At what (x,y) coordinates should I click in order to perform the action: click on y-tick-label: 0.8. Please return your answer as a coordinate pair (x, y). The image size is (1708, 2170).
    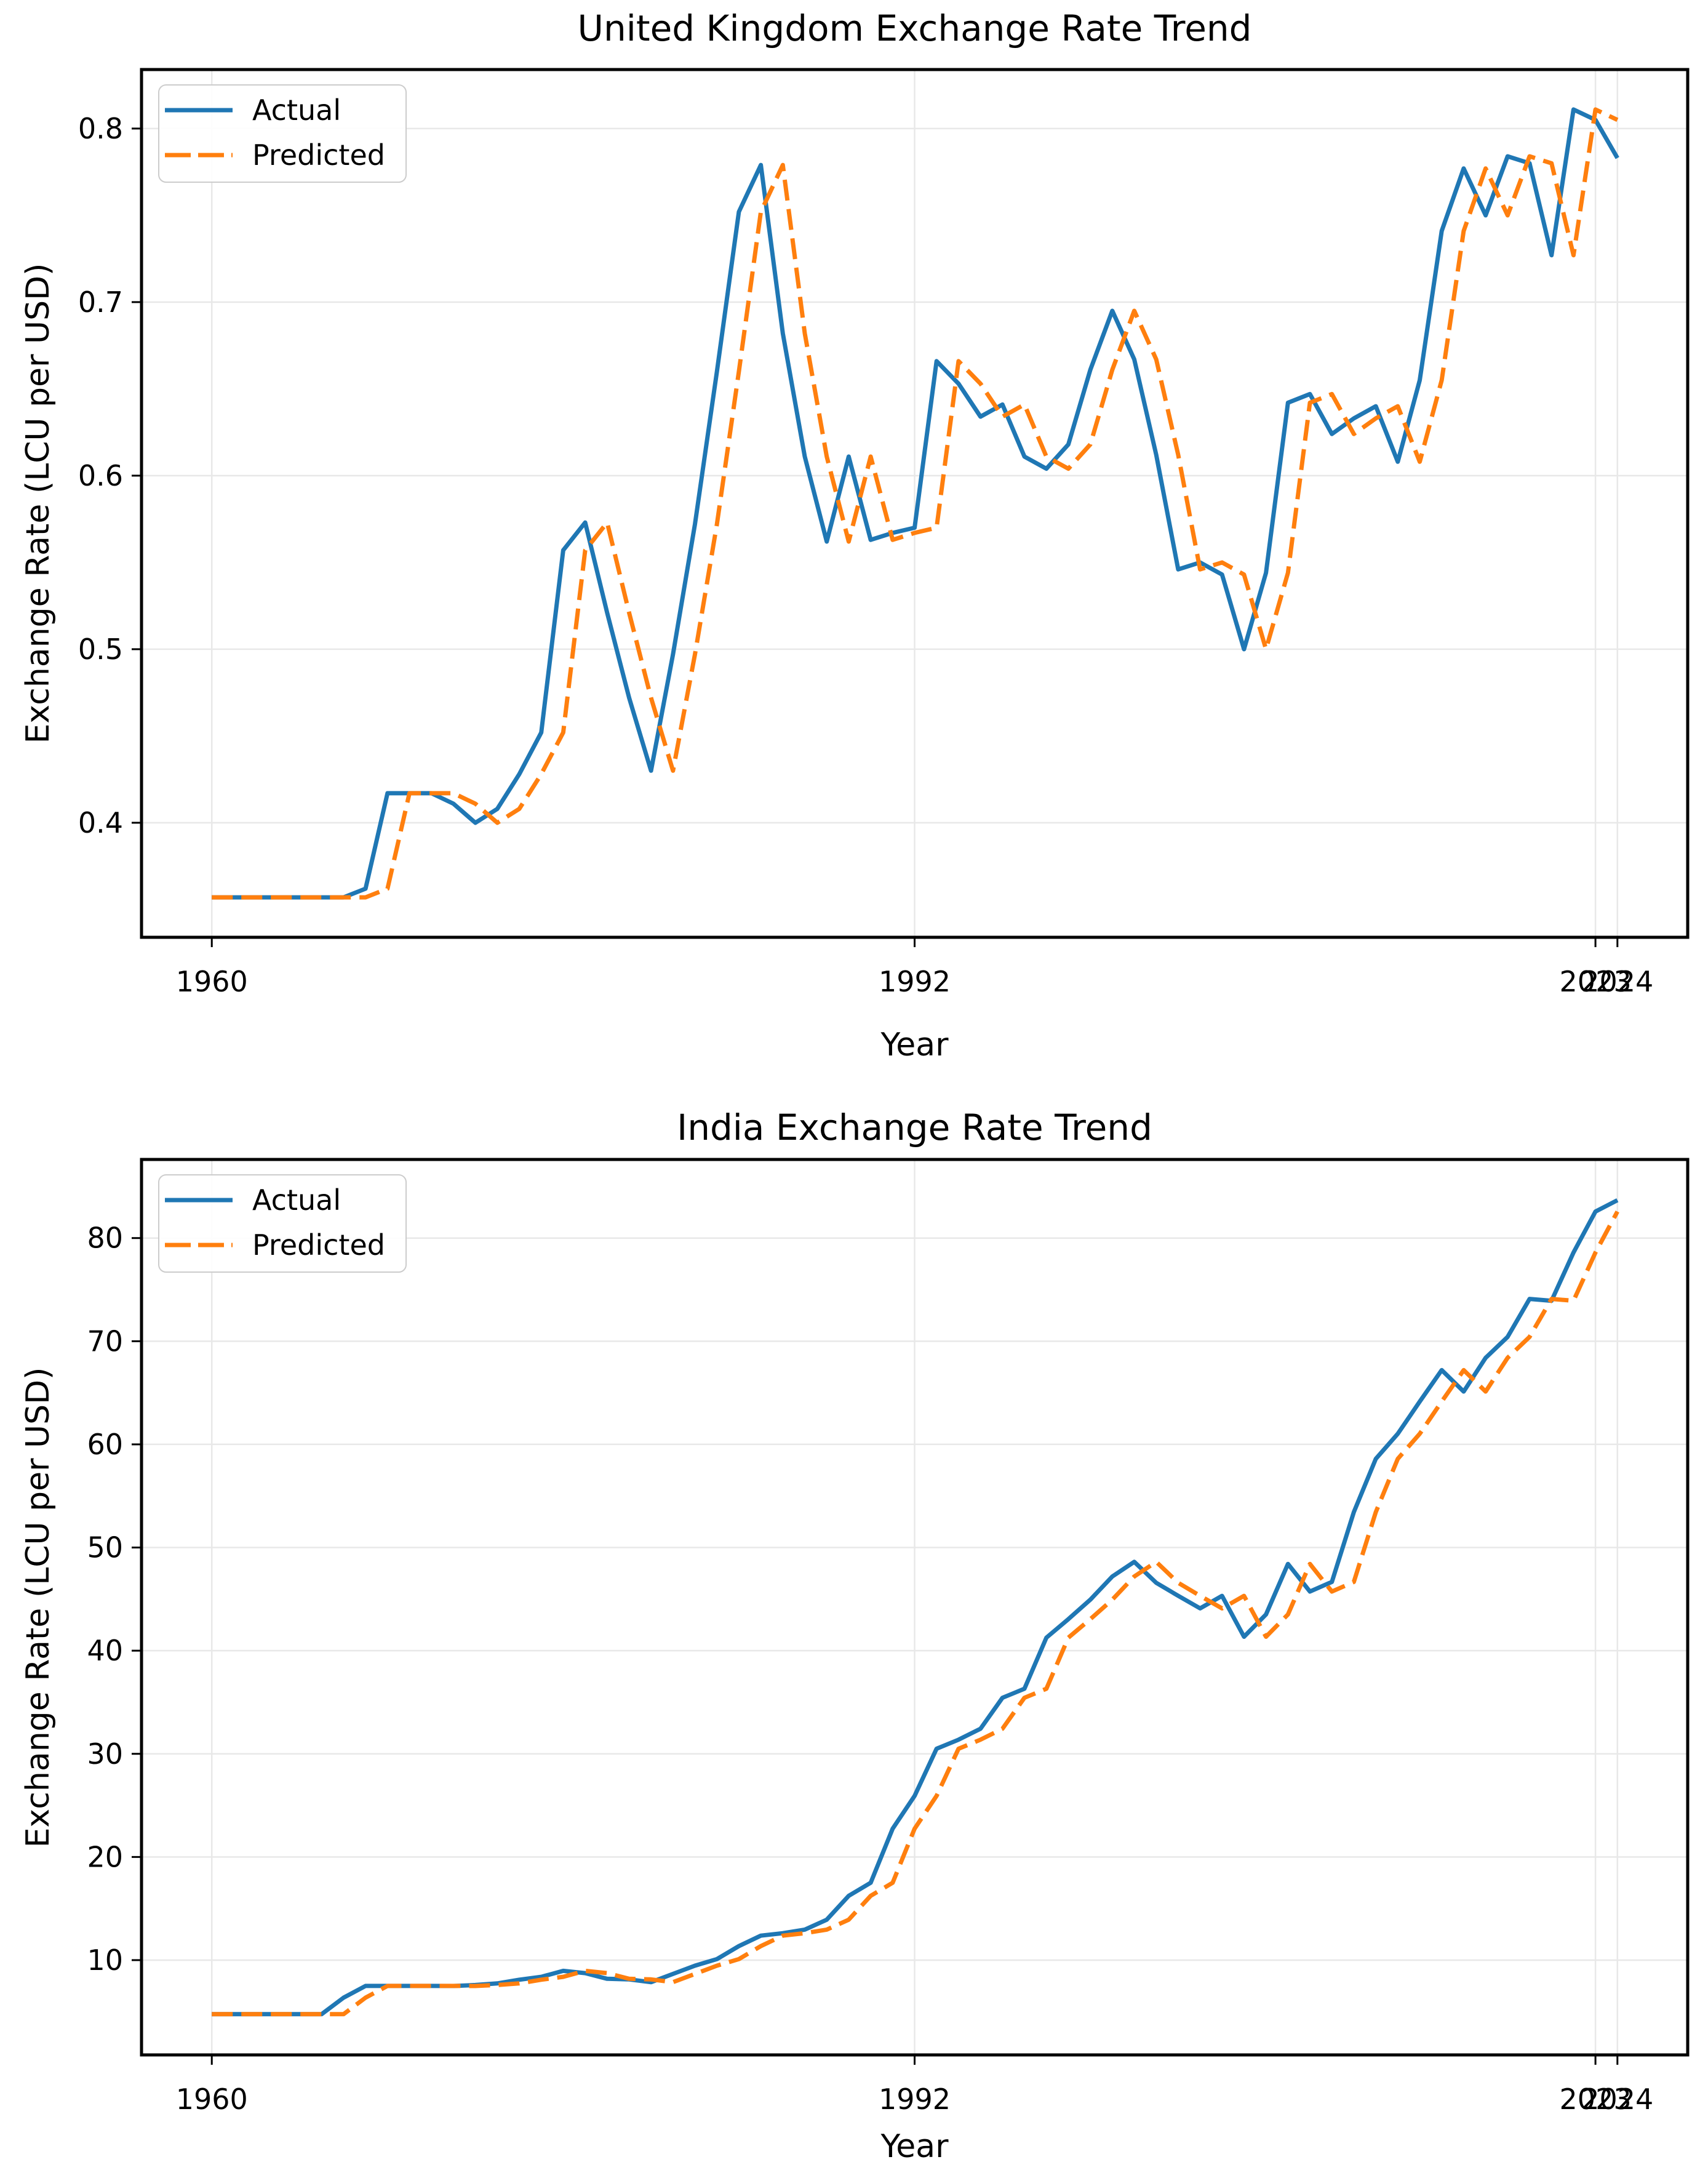
    Looking at the image, I should click on (100, 128).